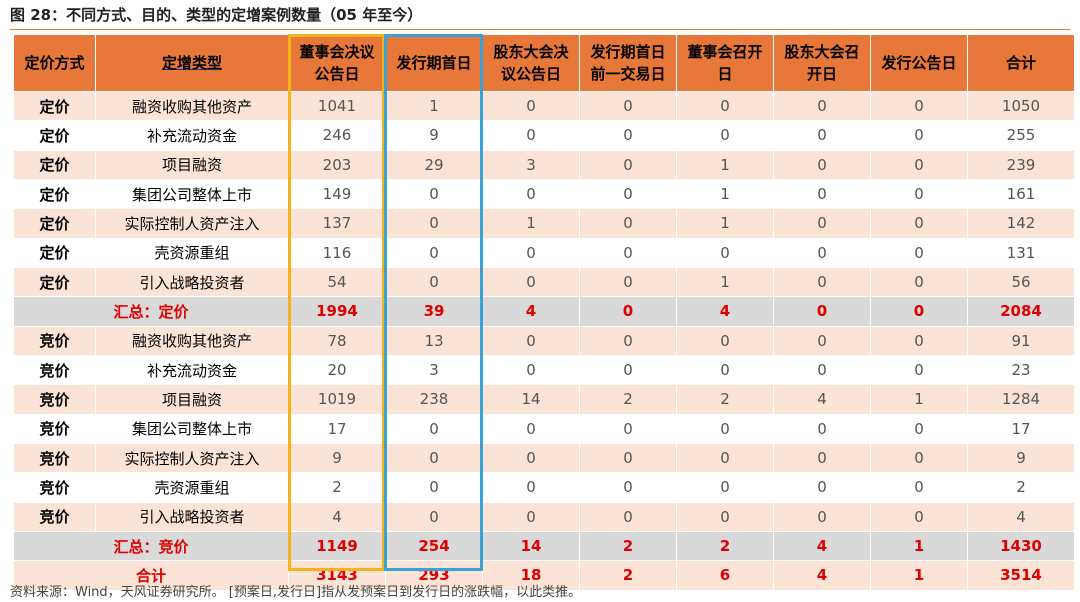 The image size is (1080, 602). I want to click on value-cell: 1994, so click(337, 311).